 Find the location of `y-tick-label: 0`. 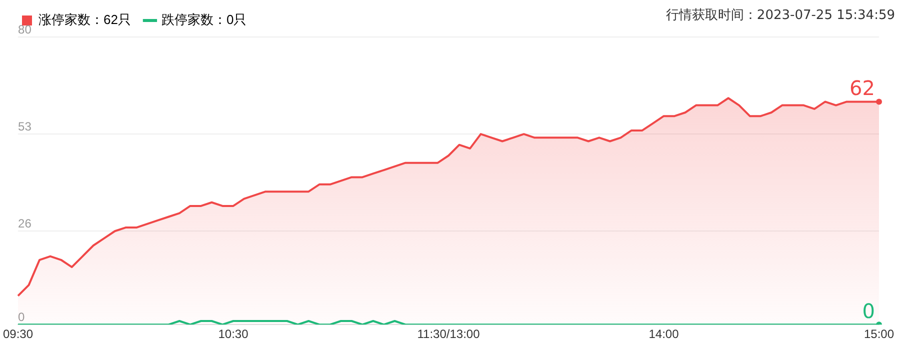

y-tick-label: 0 is located at coordinates (22, 317).